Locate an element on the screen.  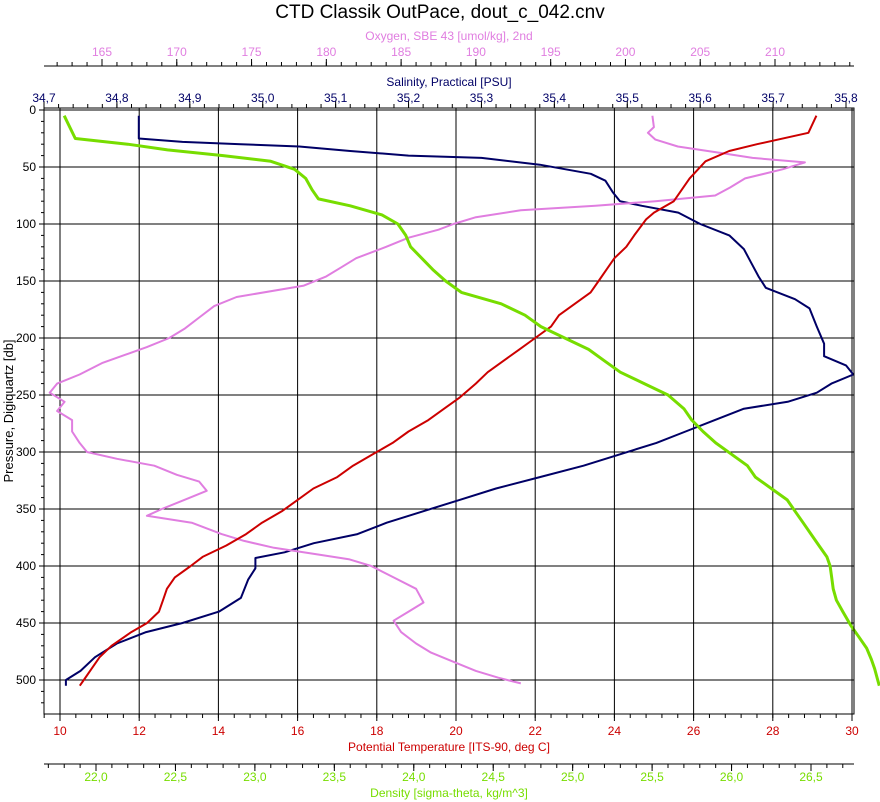
pressure-tick-label: 100 is located at coordinates (26, 224).